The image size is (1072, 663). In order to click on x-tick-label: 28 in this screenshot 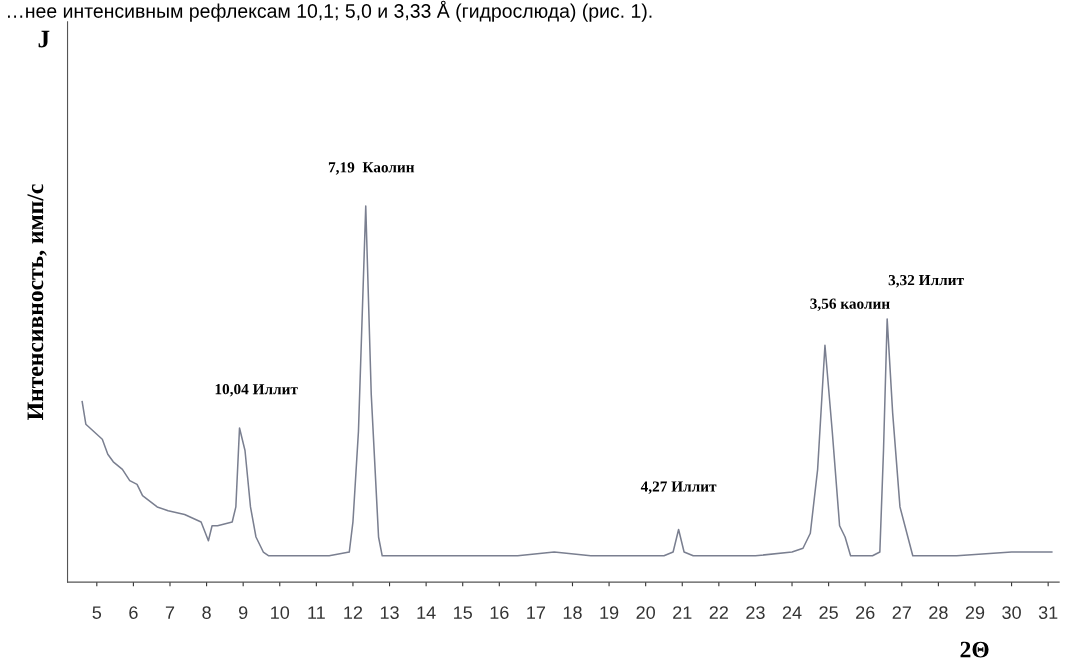, I will do `click(938, 612)`.